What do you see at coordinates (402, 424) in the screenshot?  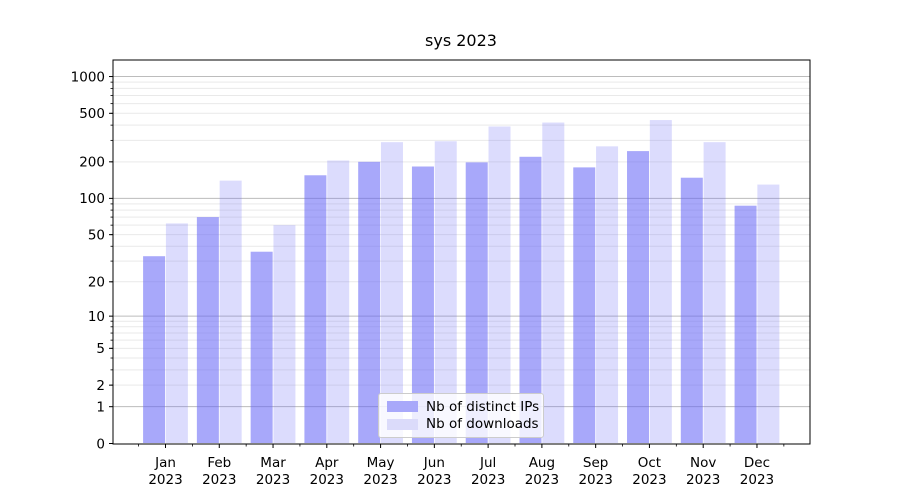 I see `legend-swatch-downloads` at bounding box center [402, 424].